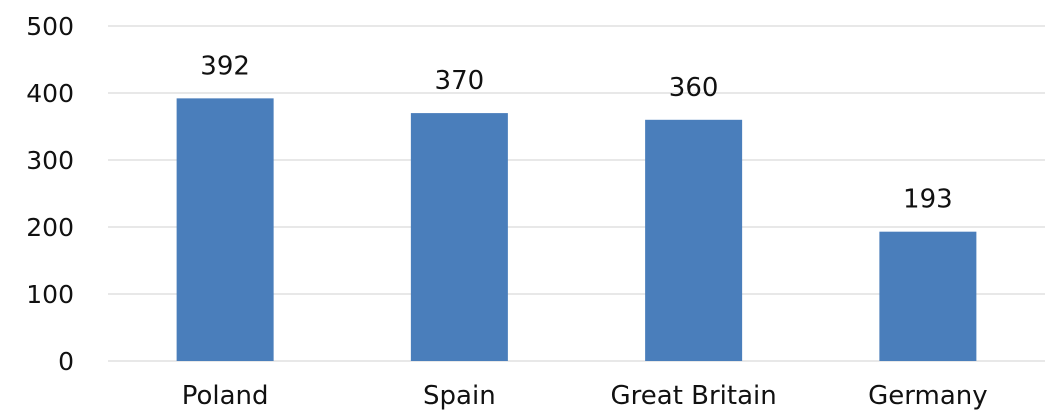 The height and width of the screenshot is (414, 1058). I want to click on bar-germany, so click(928, 296).